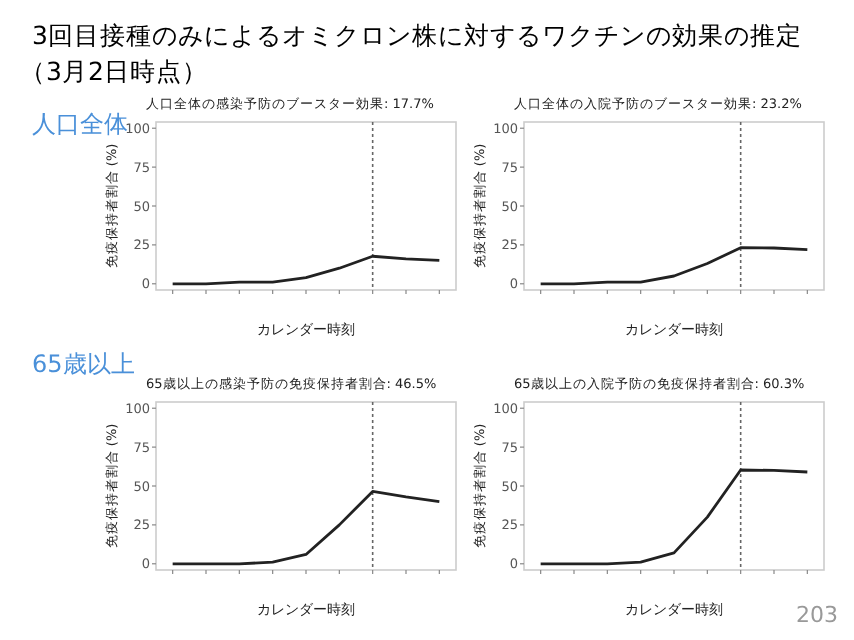 Image resolution: width=854 pixels, height=640 pixels. I want to click on text: 3回目接種のみによるオミクロン株に対するワクチンの効果の推定, so click(417, 35).